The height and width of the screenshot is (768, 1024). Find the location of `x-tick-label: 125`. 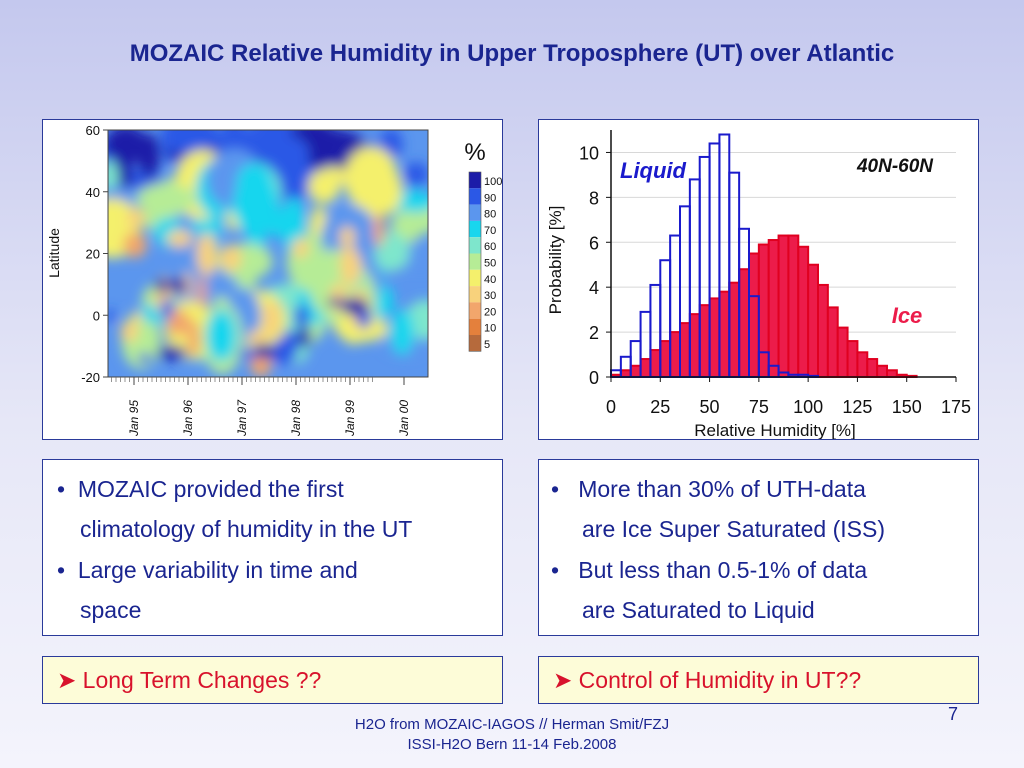

x-tick-label: 125 is located at coordinates (857, 407).